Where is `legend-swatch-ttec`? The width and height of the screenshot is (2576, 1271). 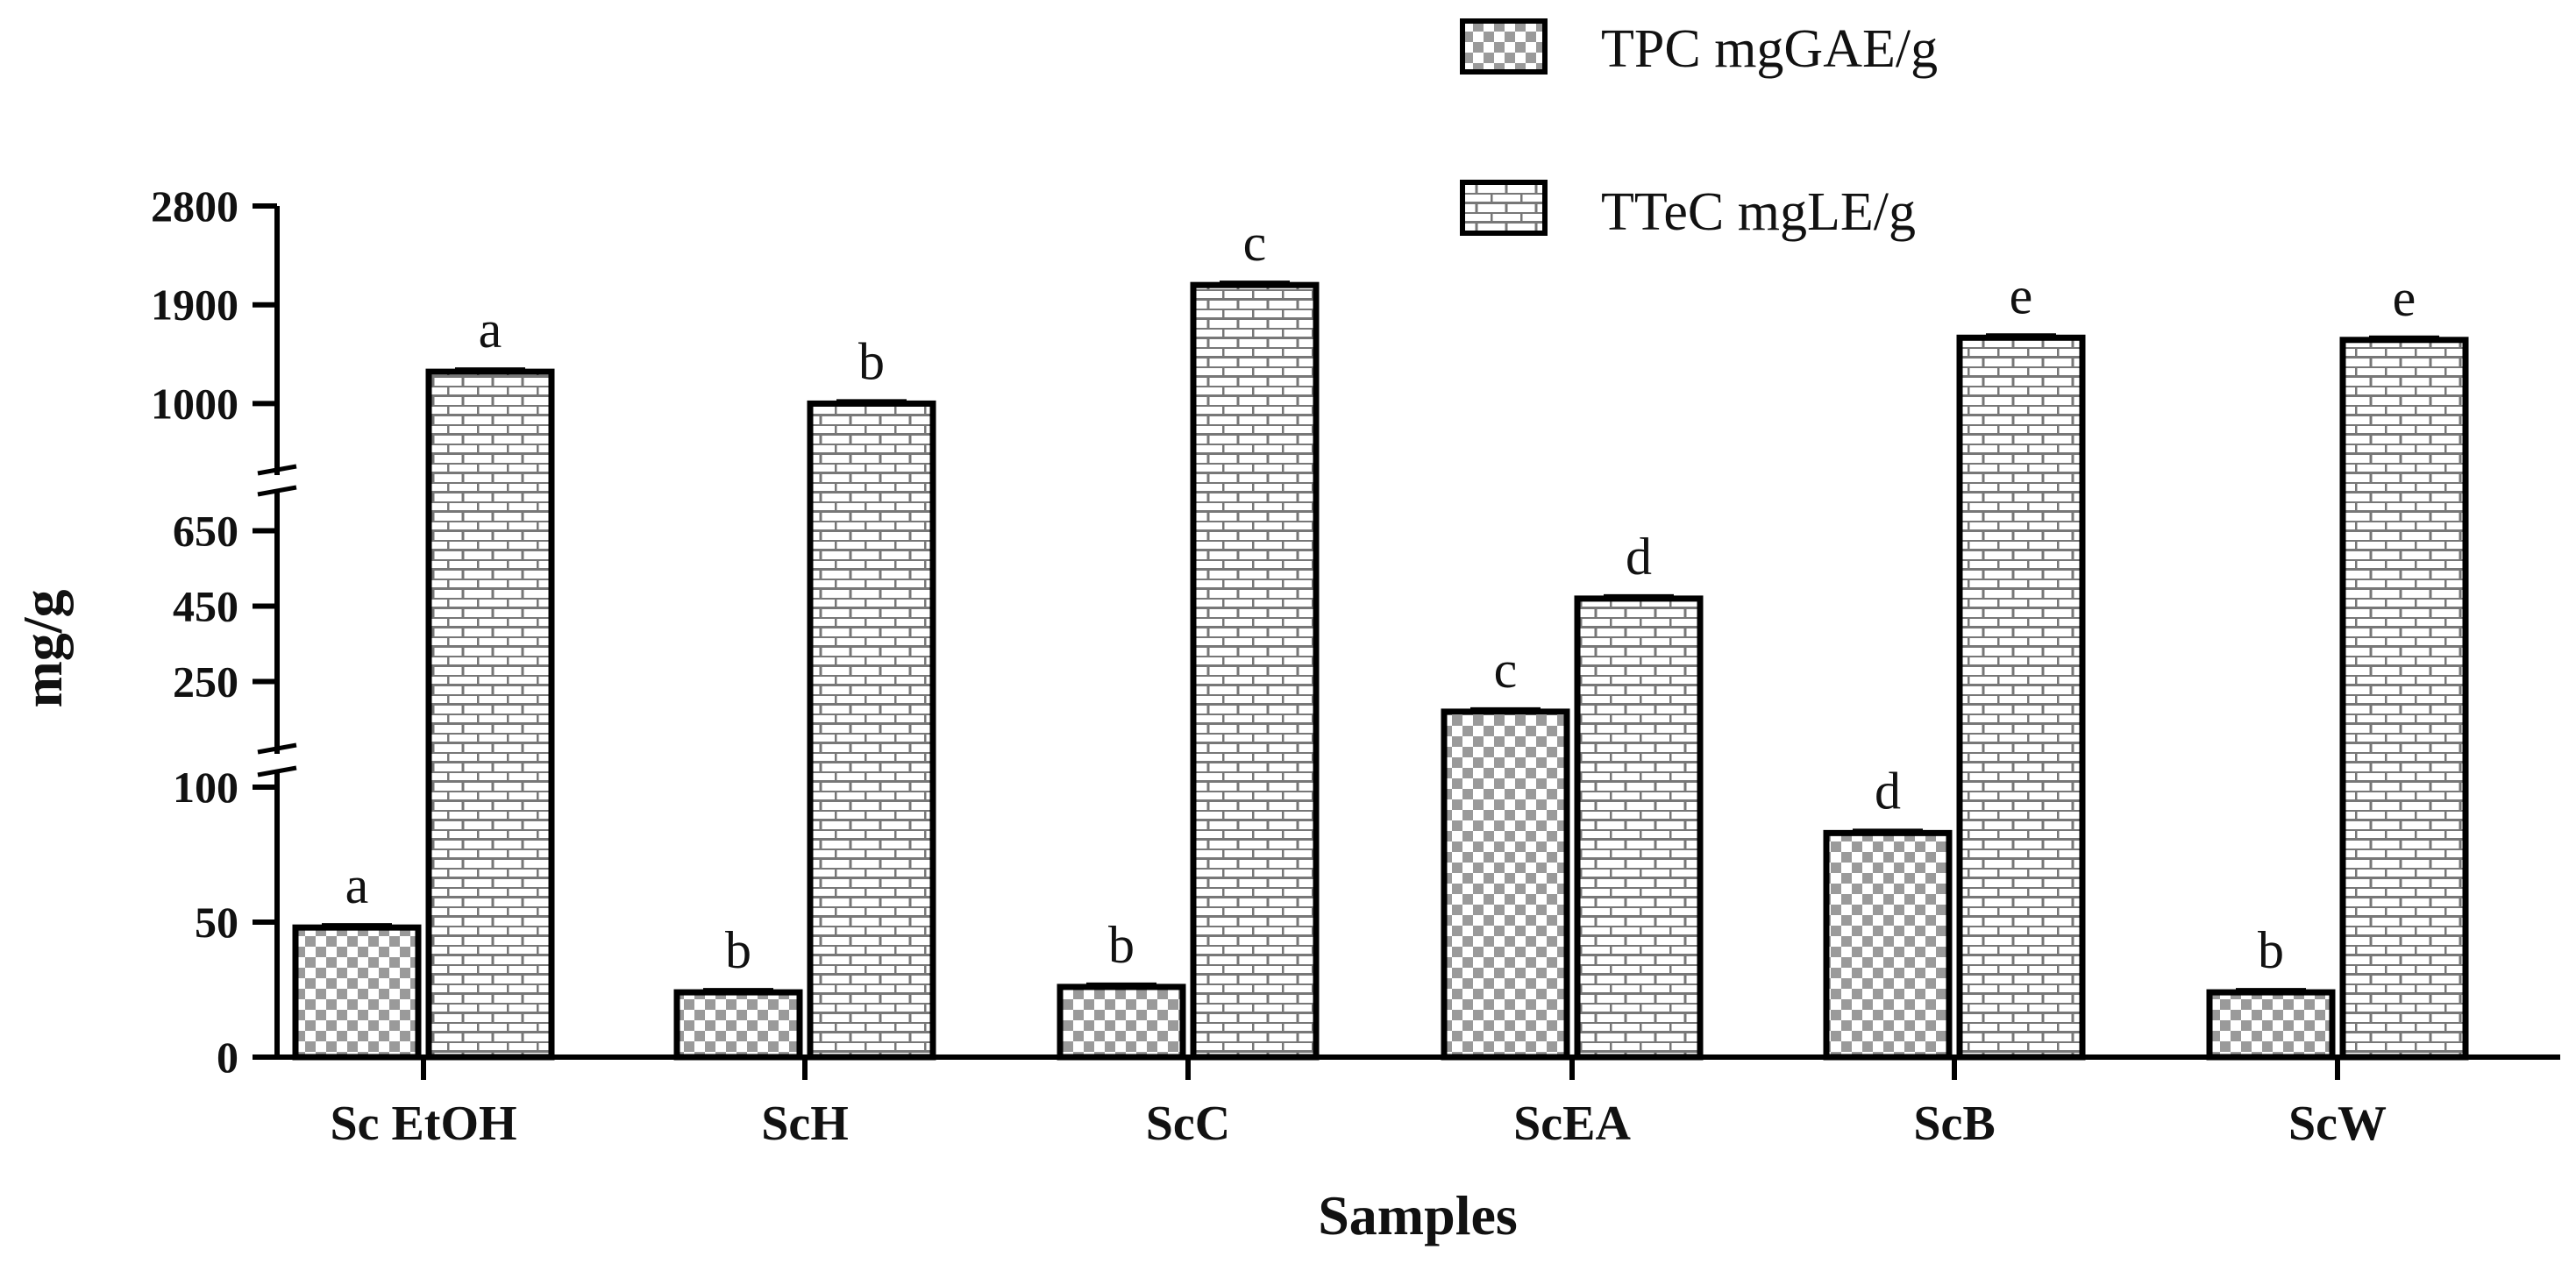
legend-swatch-ttec is located at coordinates (1504, 208).